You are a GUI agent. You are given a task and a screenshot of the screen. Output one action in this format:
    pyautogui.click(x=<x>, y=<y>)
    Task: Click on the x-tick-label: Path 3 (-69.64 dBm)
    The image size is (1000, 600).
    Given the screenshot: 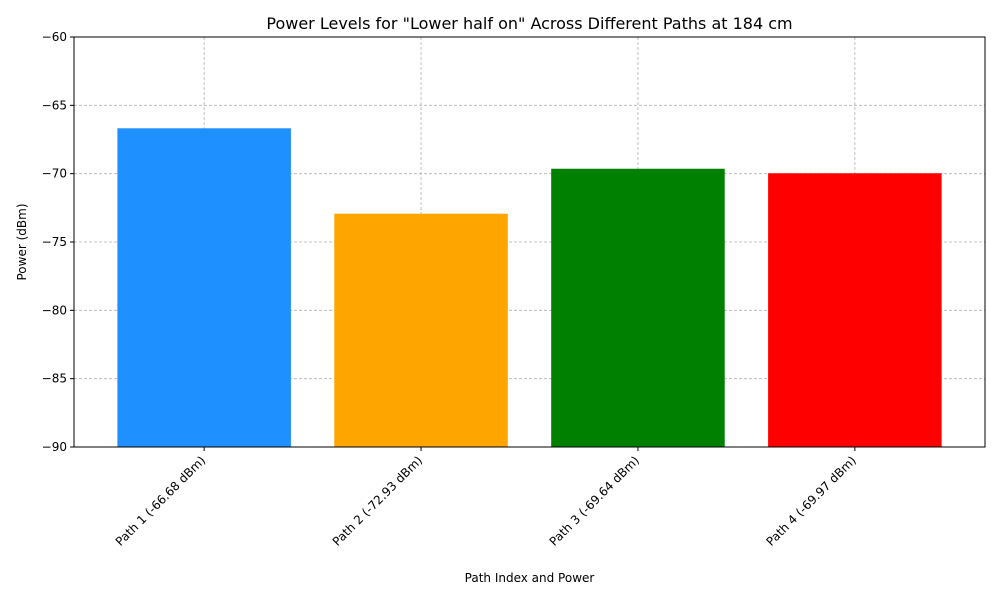 What is the action you would take?
    pyautogui.click(x=594, y=500)
    